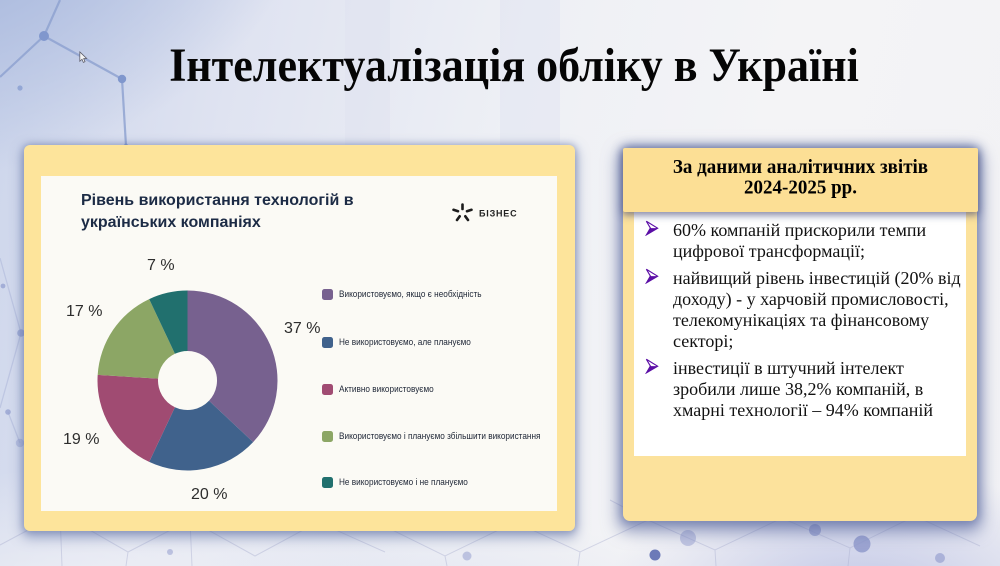  I want to click on svg-text: БІЗНЕС, so click(498, 214).